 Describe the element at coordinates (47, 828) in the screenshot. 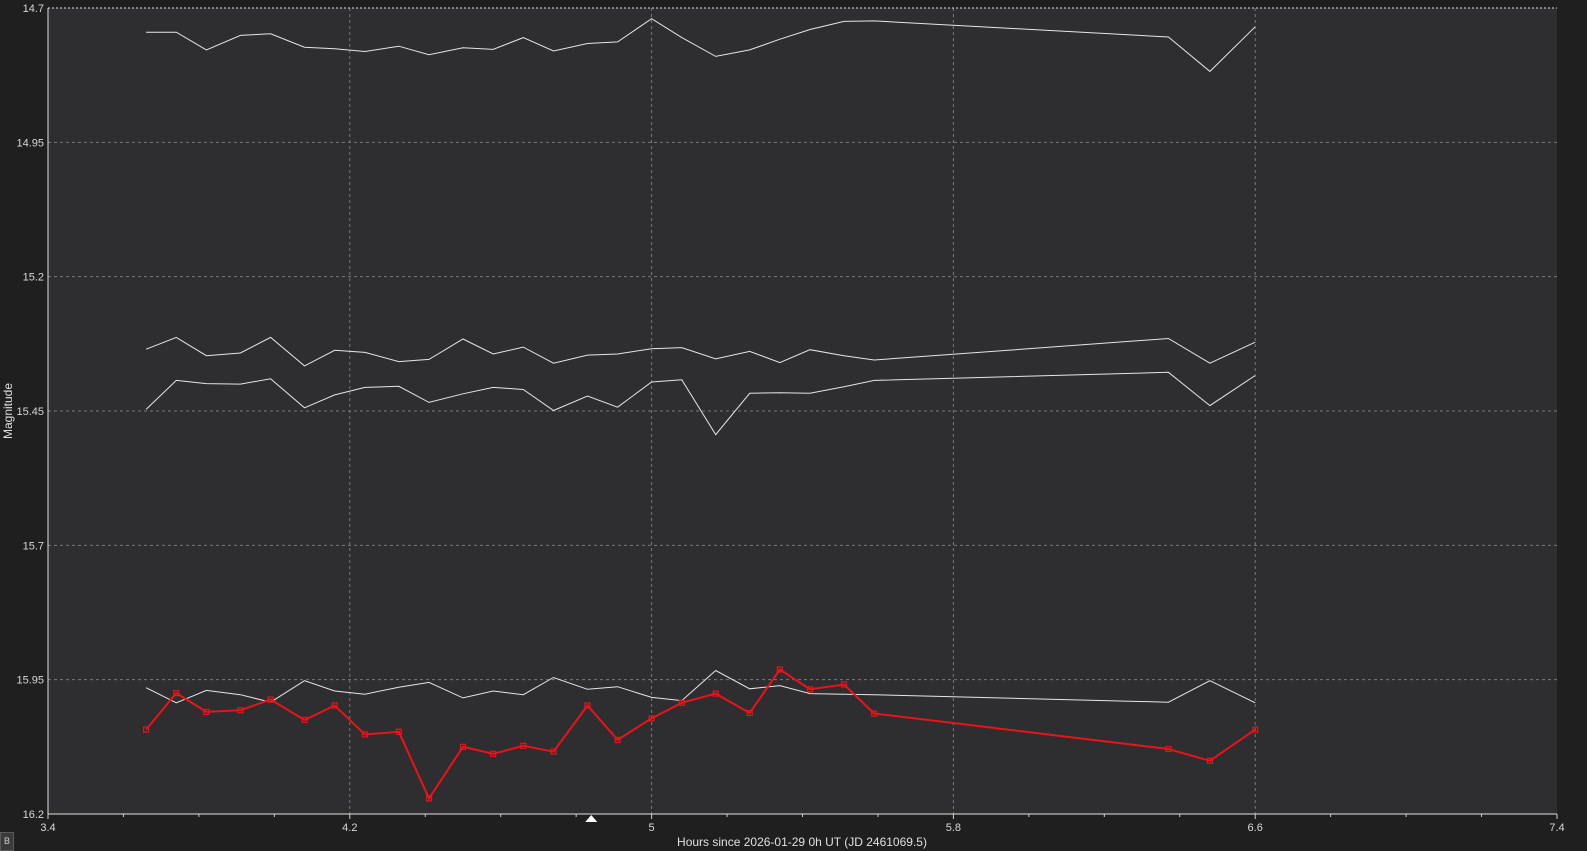

I see `x-tick-label: 3.4` at that location.